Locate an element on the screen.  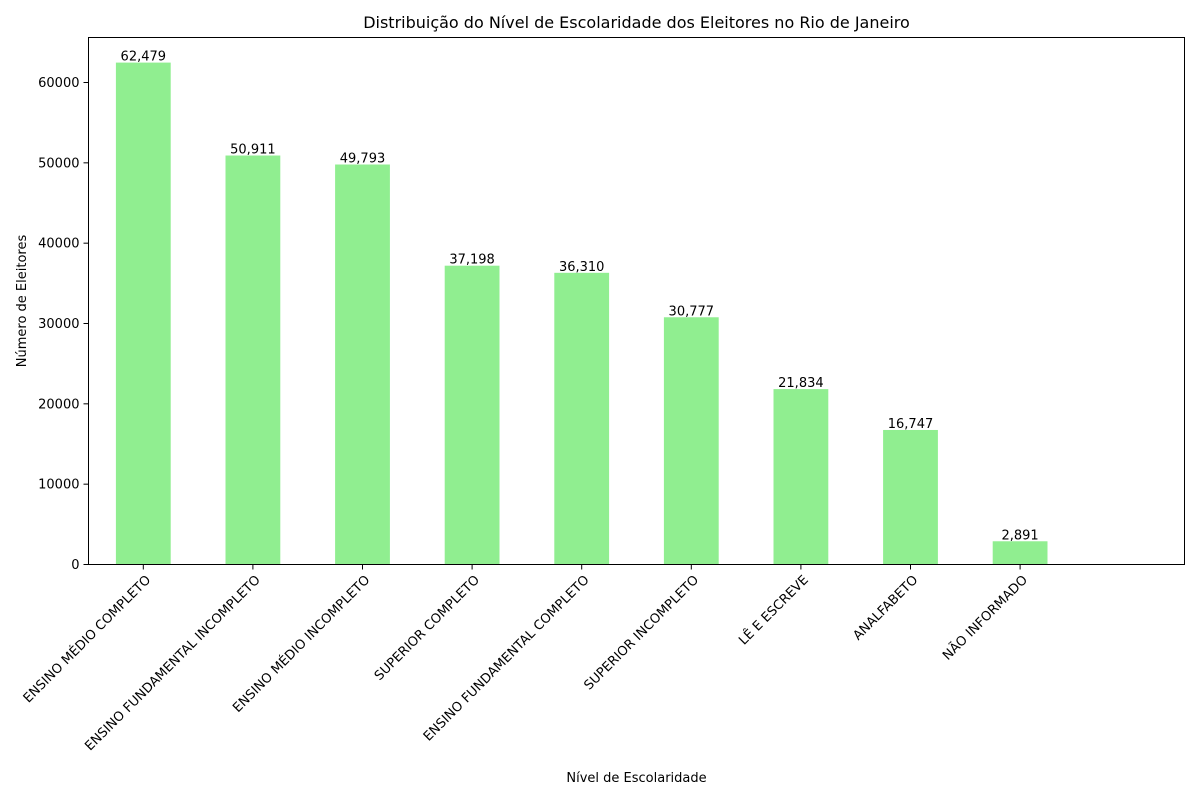
x-tick-label: ENSINO MÉDIO COMPLETO is located at coordinates (87, 639).